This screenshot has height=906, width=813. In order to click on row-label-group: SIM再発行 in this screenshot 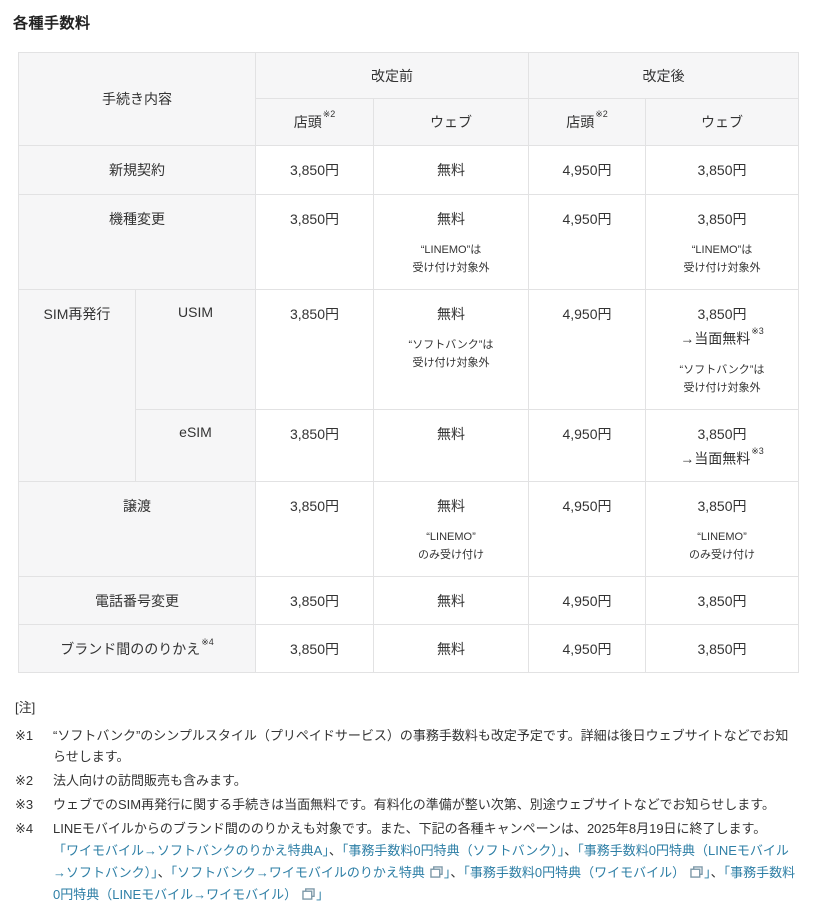, I will do `click(77, 385)`.